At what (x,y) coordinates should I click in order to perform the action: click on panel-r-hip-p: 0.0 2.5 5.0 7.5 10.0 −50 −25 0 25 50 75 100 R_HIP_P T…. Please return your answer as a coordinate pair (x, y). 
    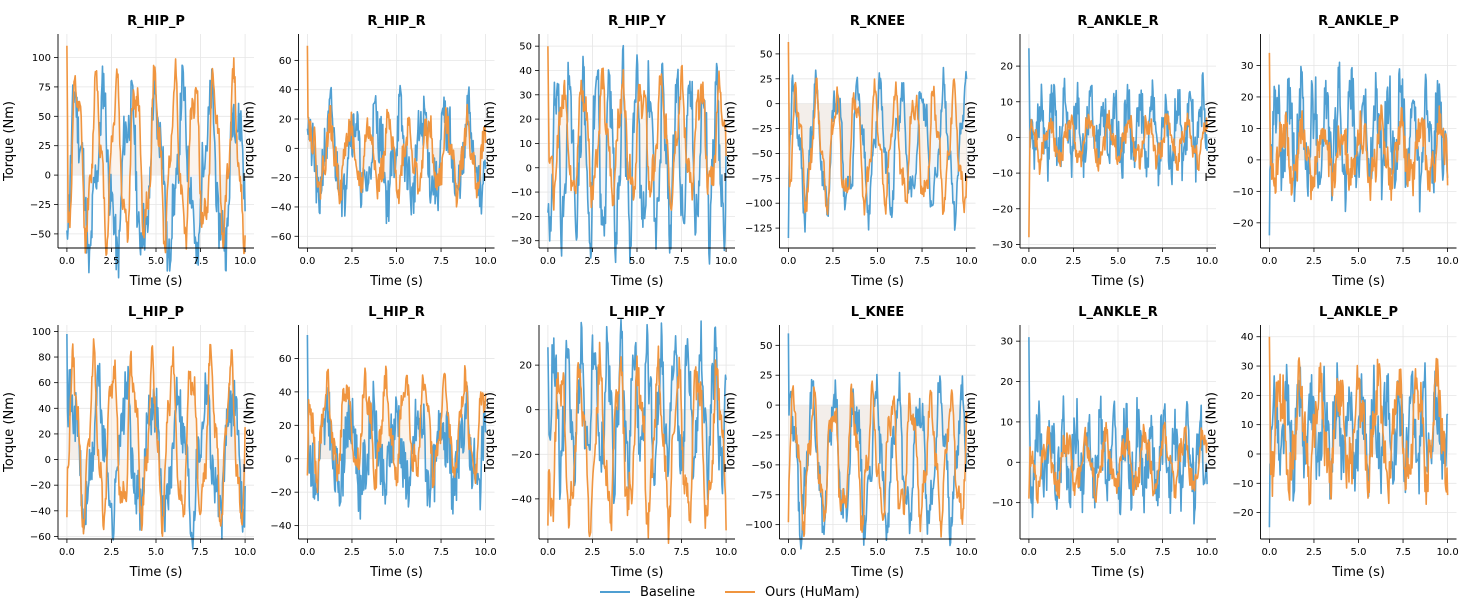
    Looking at the image, I should click on (129, 151).